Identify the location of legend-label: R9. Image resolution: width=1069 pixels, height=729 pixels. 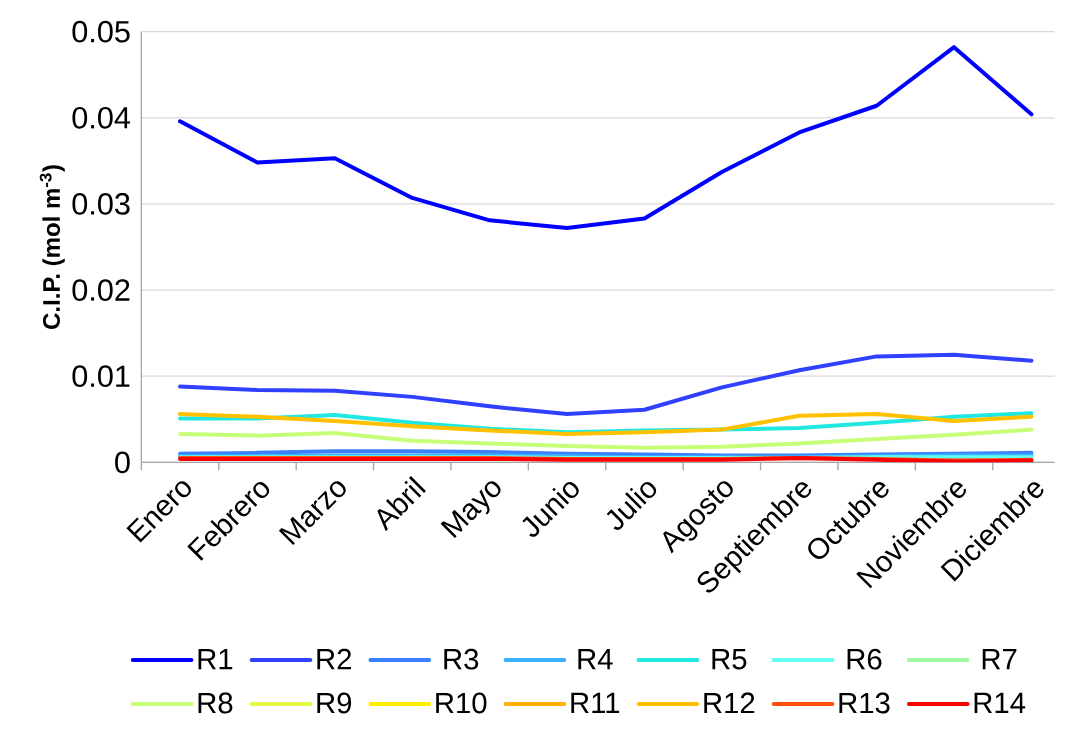
(334, 703).